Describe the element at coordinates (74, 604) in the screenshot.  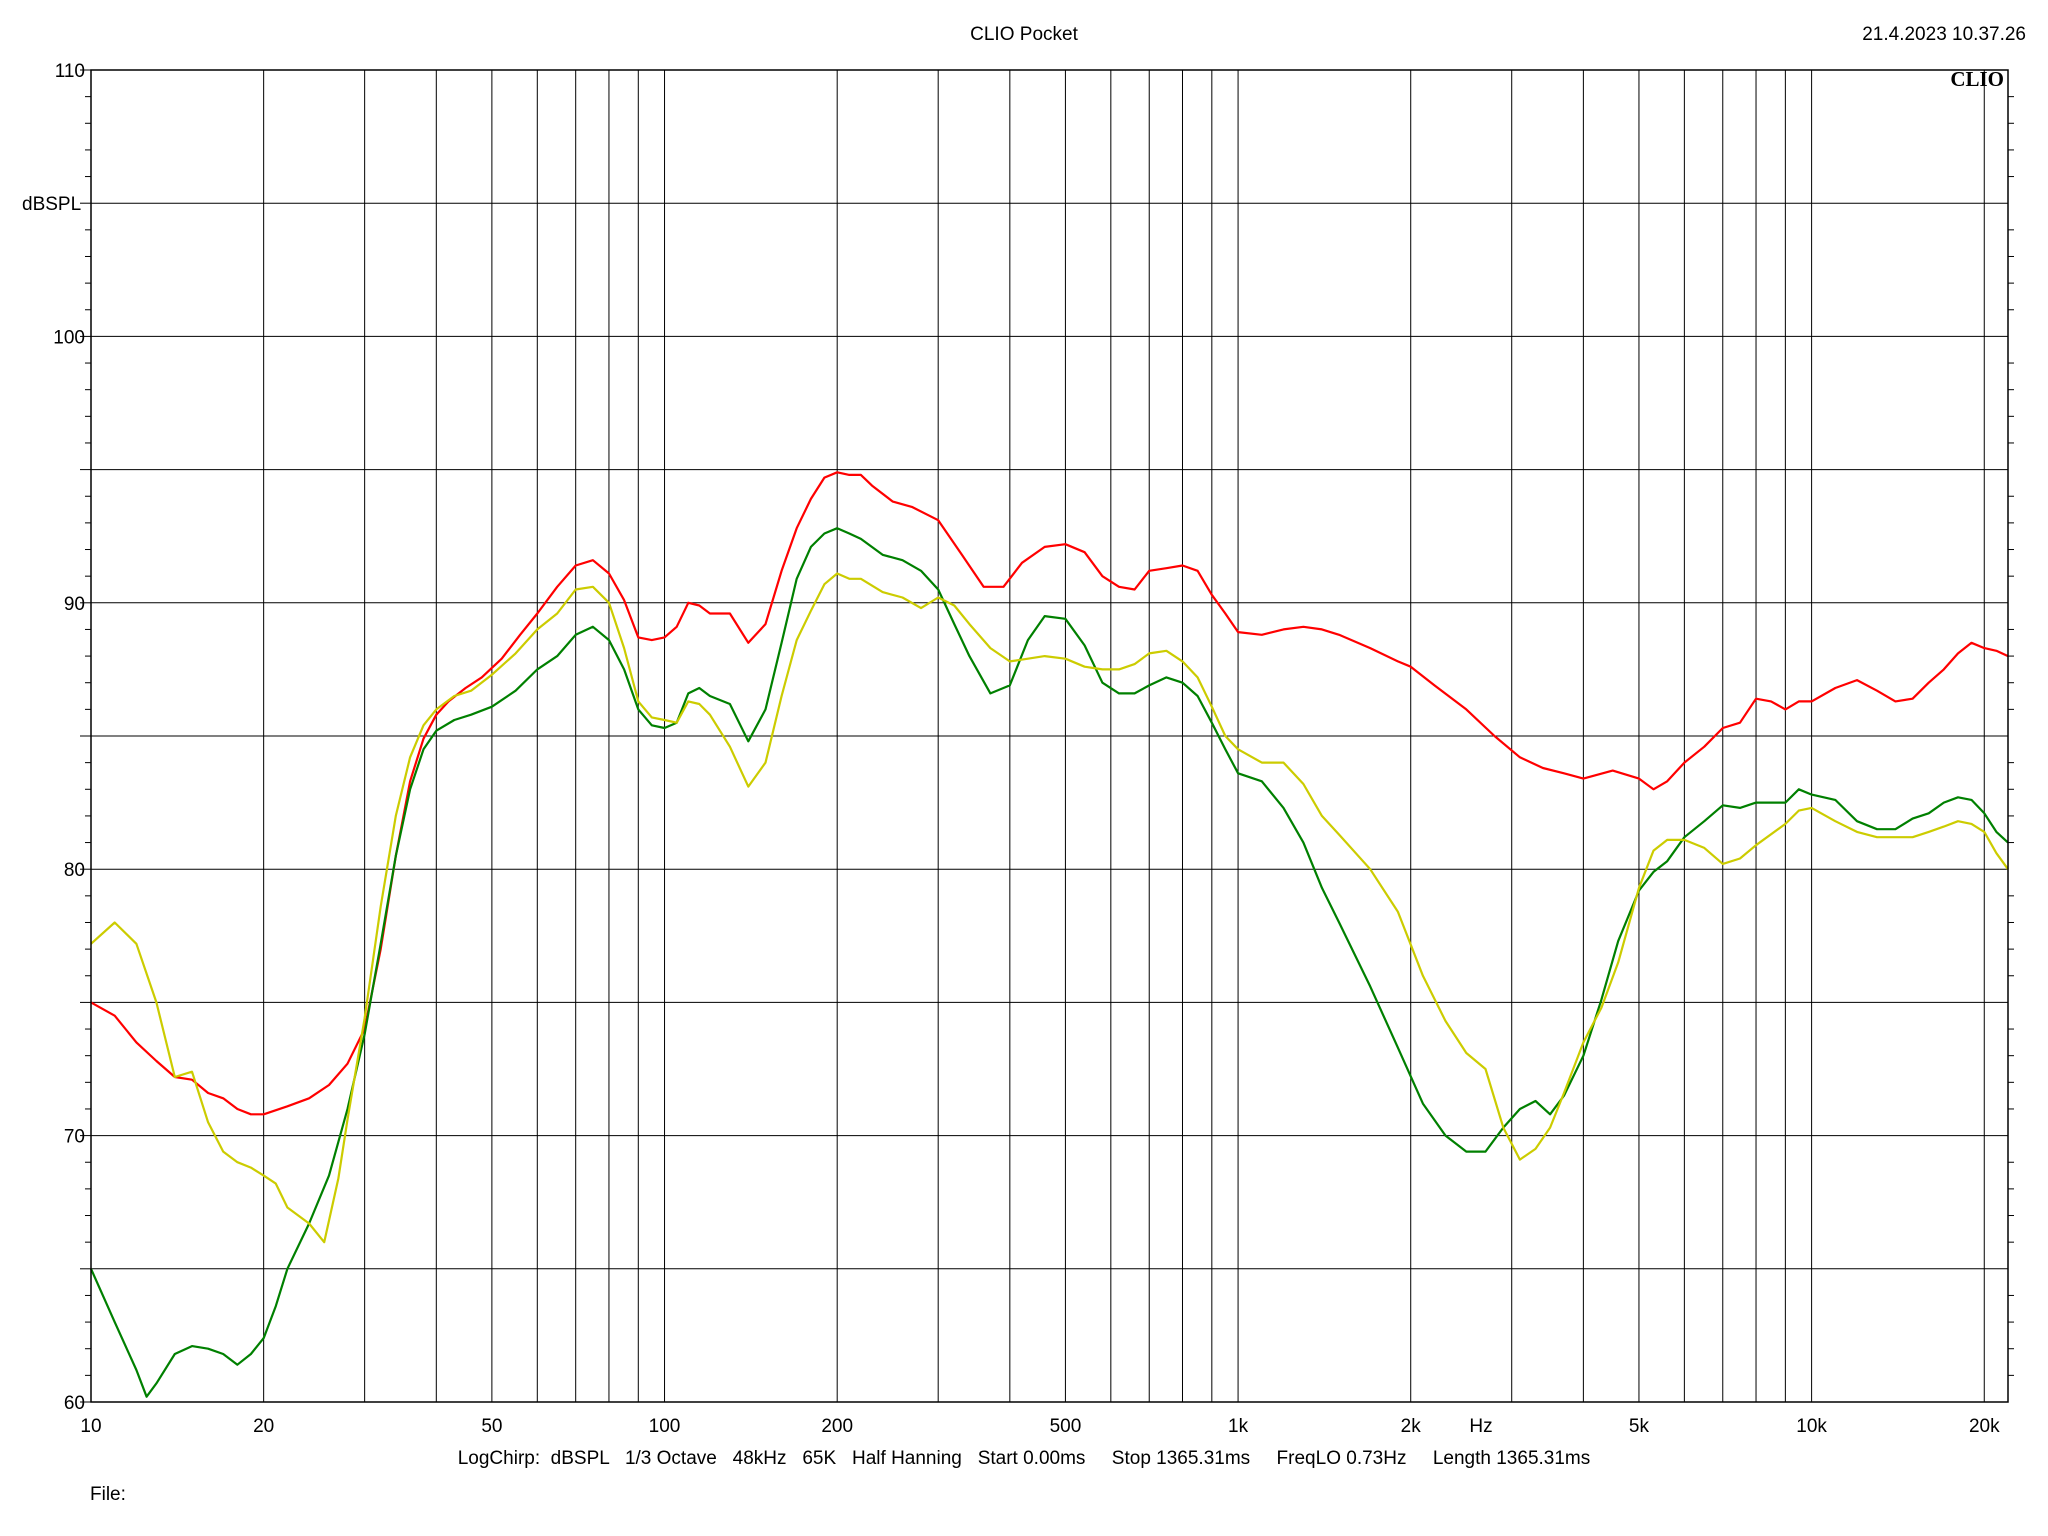
I see `y-tick-label: 90` at that location.